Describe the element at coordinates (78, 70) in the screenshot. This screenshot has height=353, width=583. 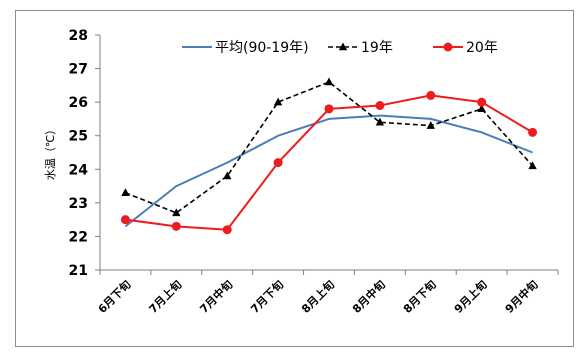
I see `y-tick-label: 27` at that location.